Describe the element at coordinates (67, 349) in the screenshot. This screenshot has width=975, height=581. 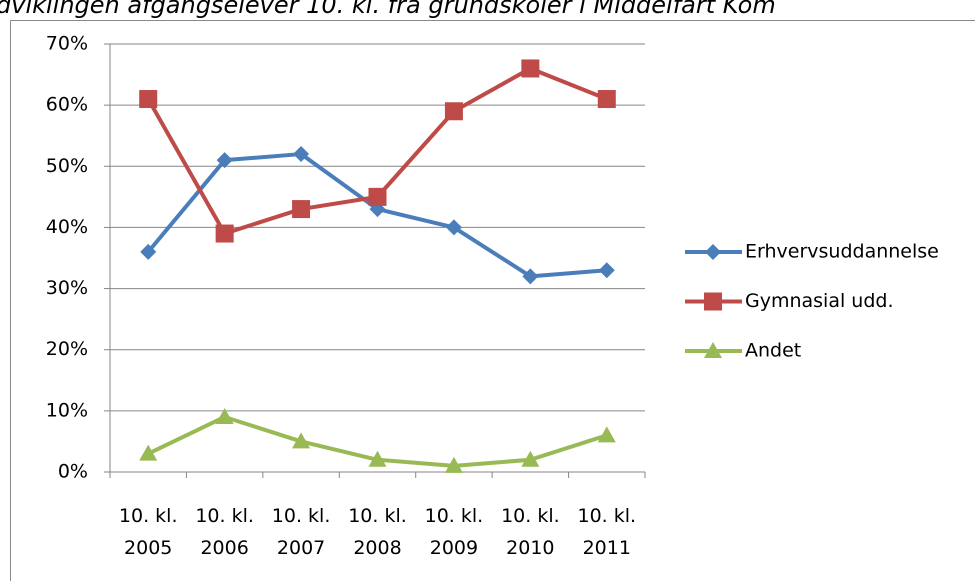
I see `y-tick-label: 20%` at that location.